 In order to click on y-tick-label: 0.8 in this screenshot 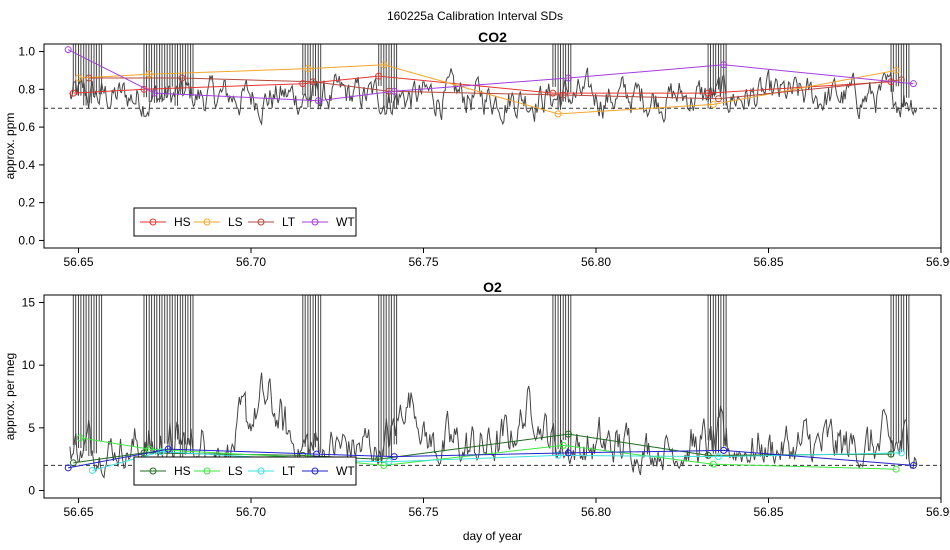, I will do `click(26, 89)`.